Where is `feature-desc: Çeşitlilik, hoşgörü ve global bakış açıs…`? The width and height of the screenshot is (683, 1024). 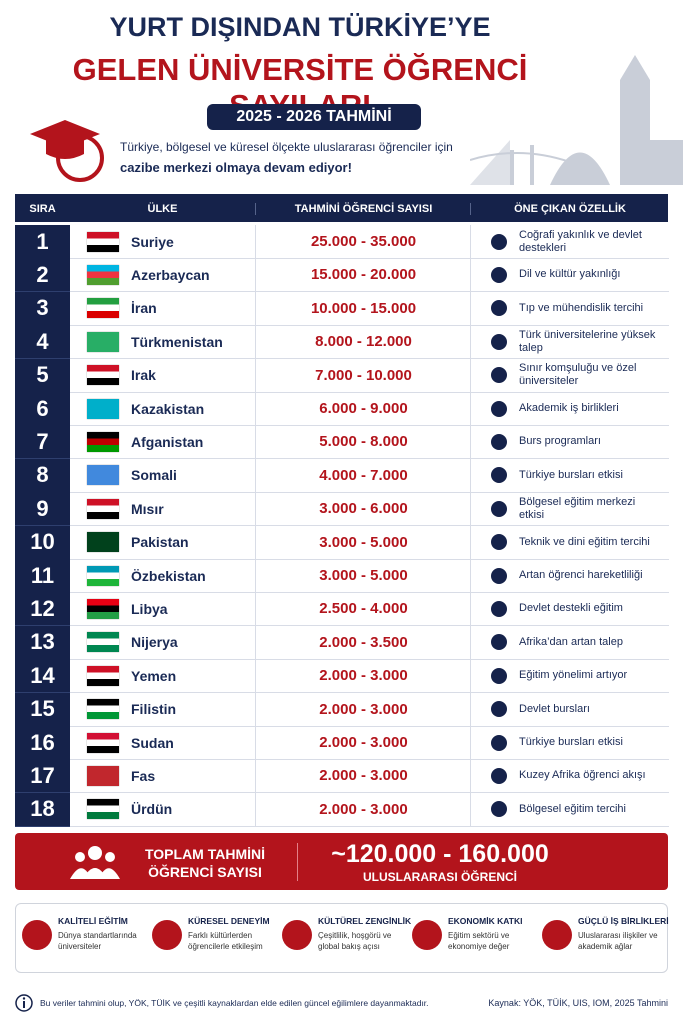
feature-desc: Çeşitlilik, hoşgörü ve global bakış açıs… is located at coordinates (355, 941).